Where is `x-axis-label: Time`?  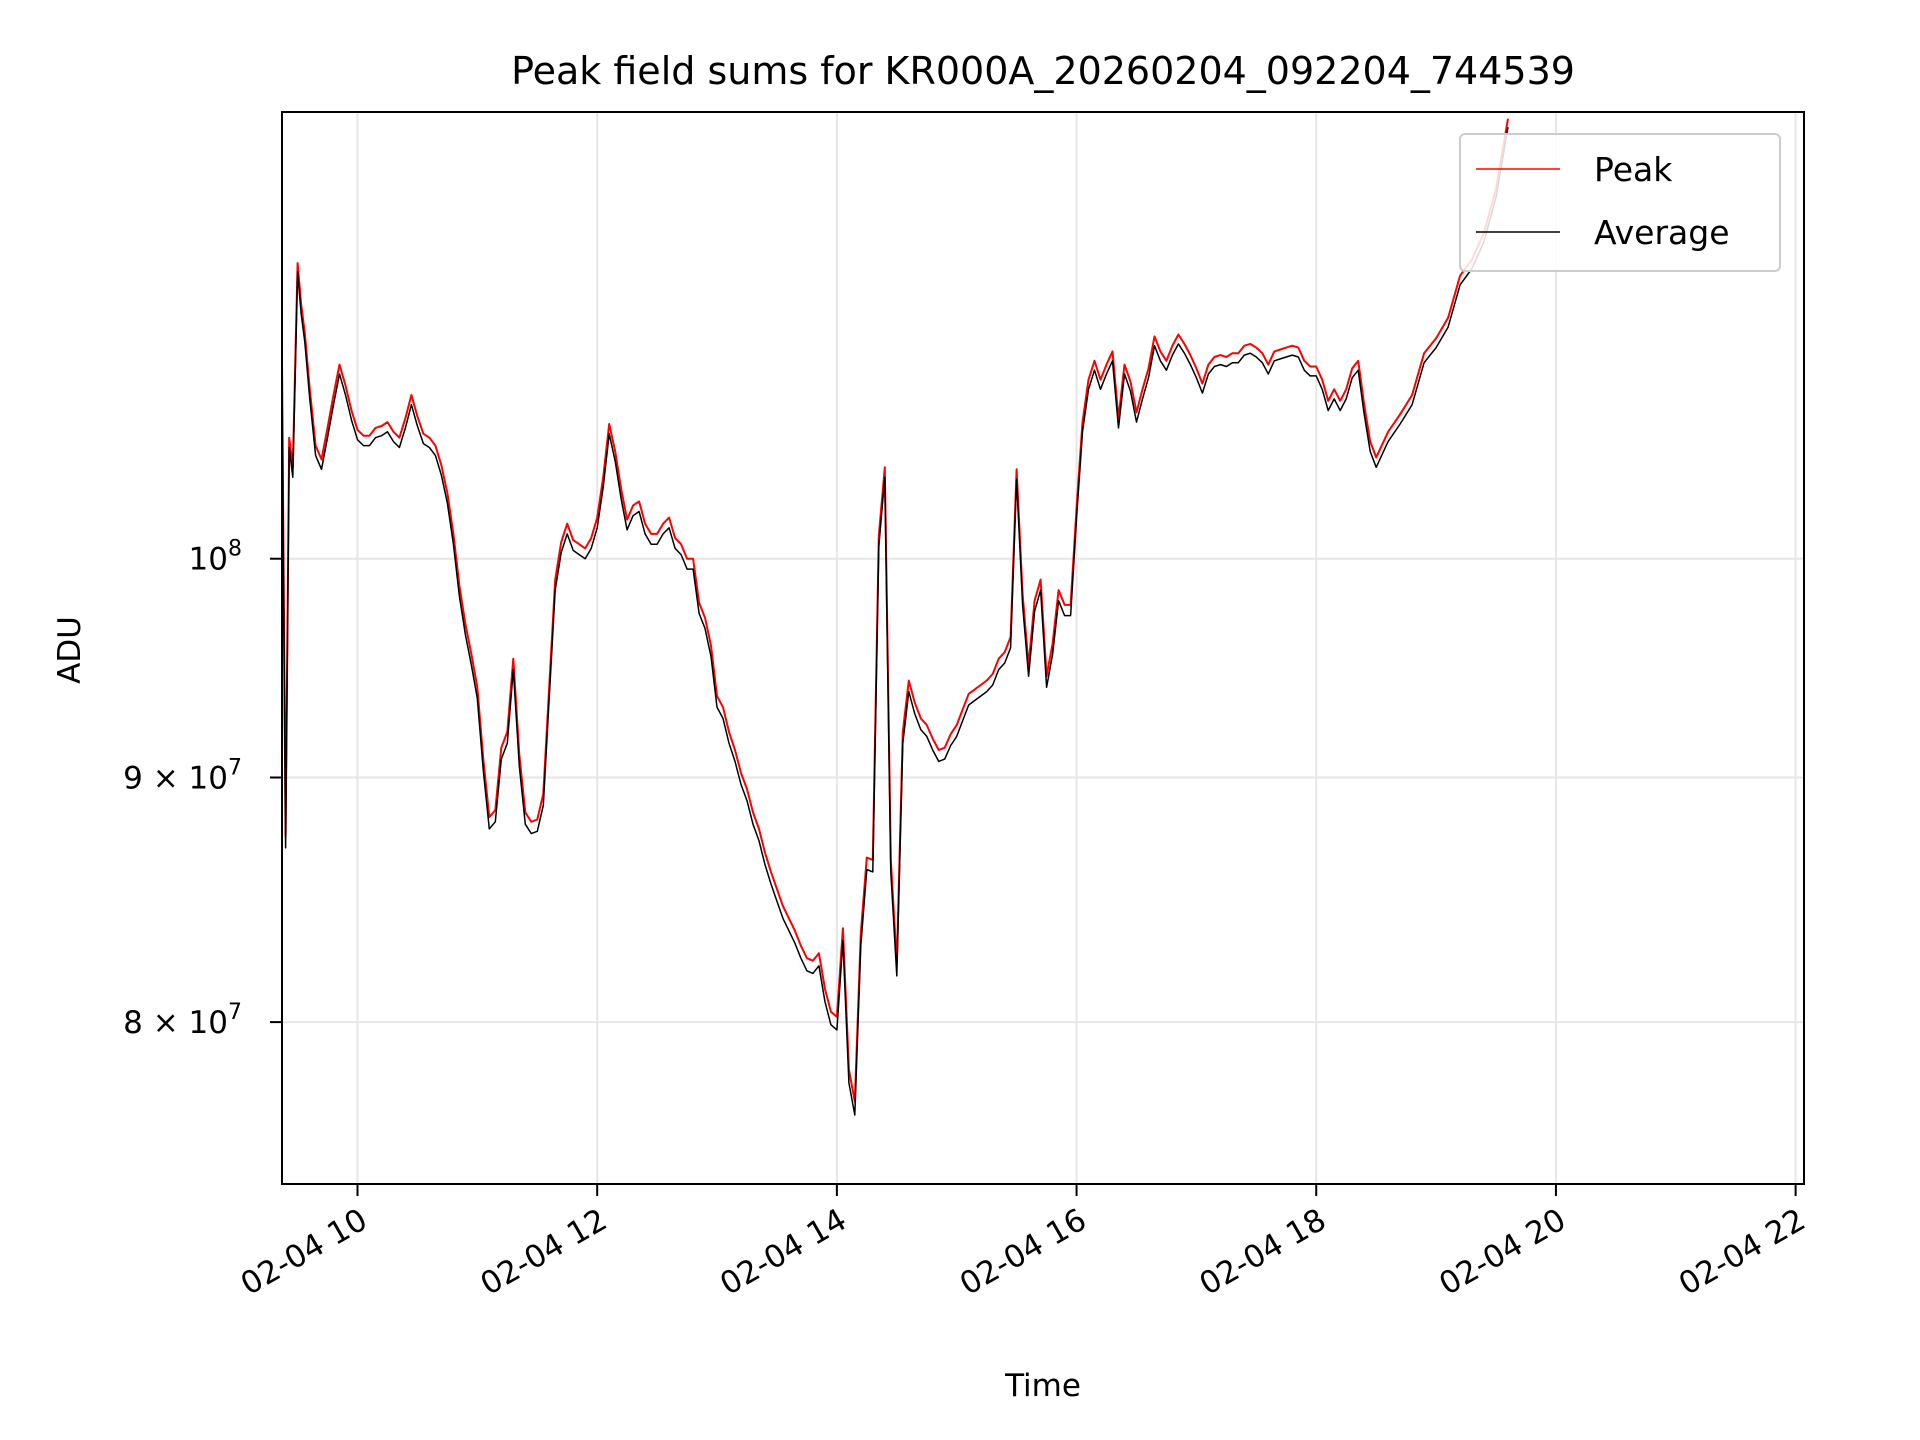
x-axis-label: Time is located at coordinates (1042, 1386).